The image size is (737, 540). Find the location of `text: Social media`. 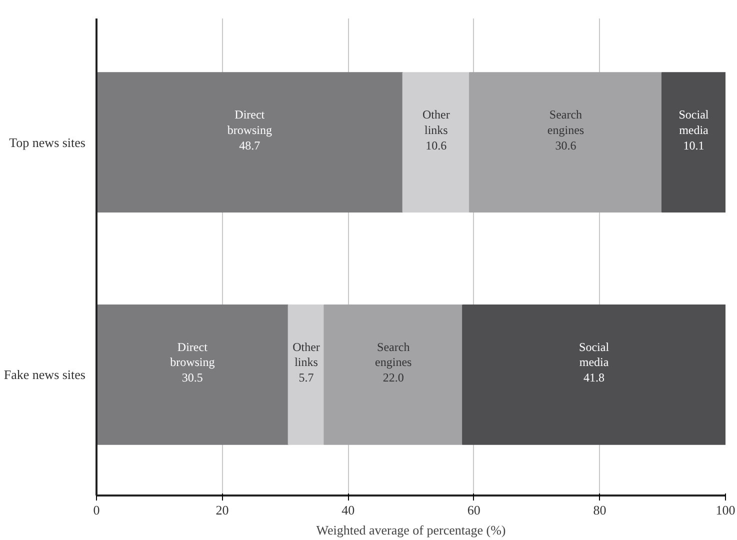

text: Social media is located at coordinates (594, 355).